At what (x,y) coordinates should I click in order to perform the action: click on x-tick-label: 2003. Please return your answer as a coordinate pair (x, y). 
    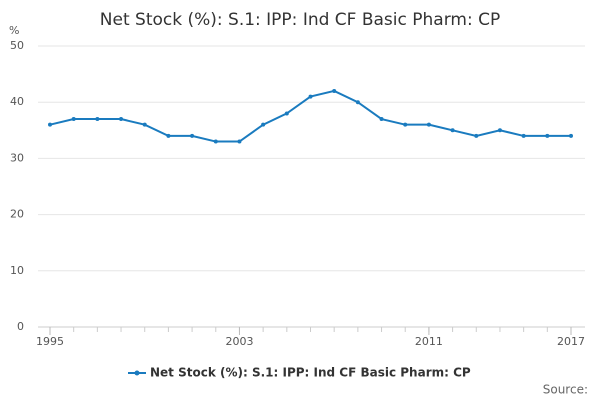
    Looking at the image, I should click on (239, 341).